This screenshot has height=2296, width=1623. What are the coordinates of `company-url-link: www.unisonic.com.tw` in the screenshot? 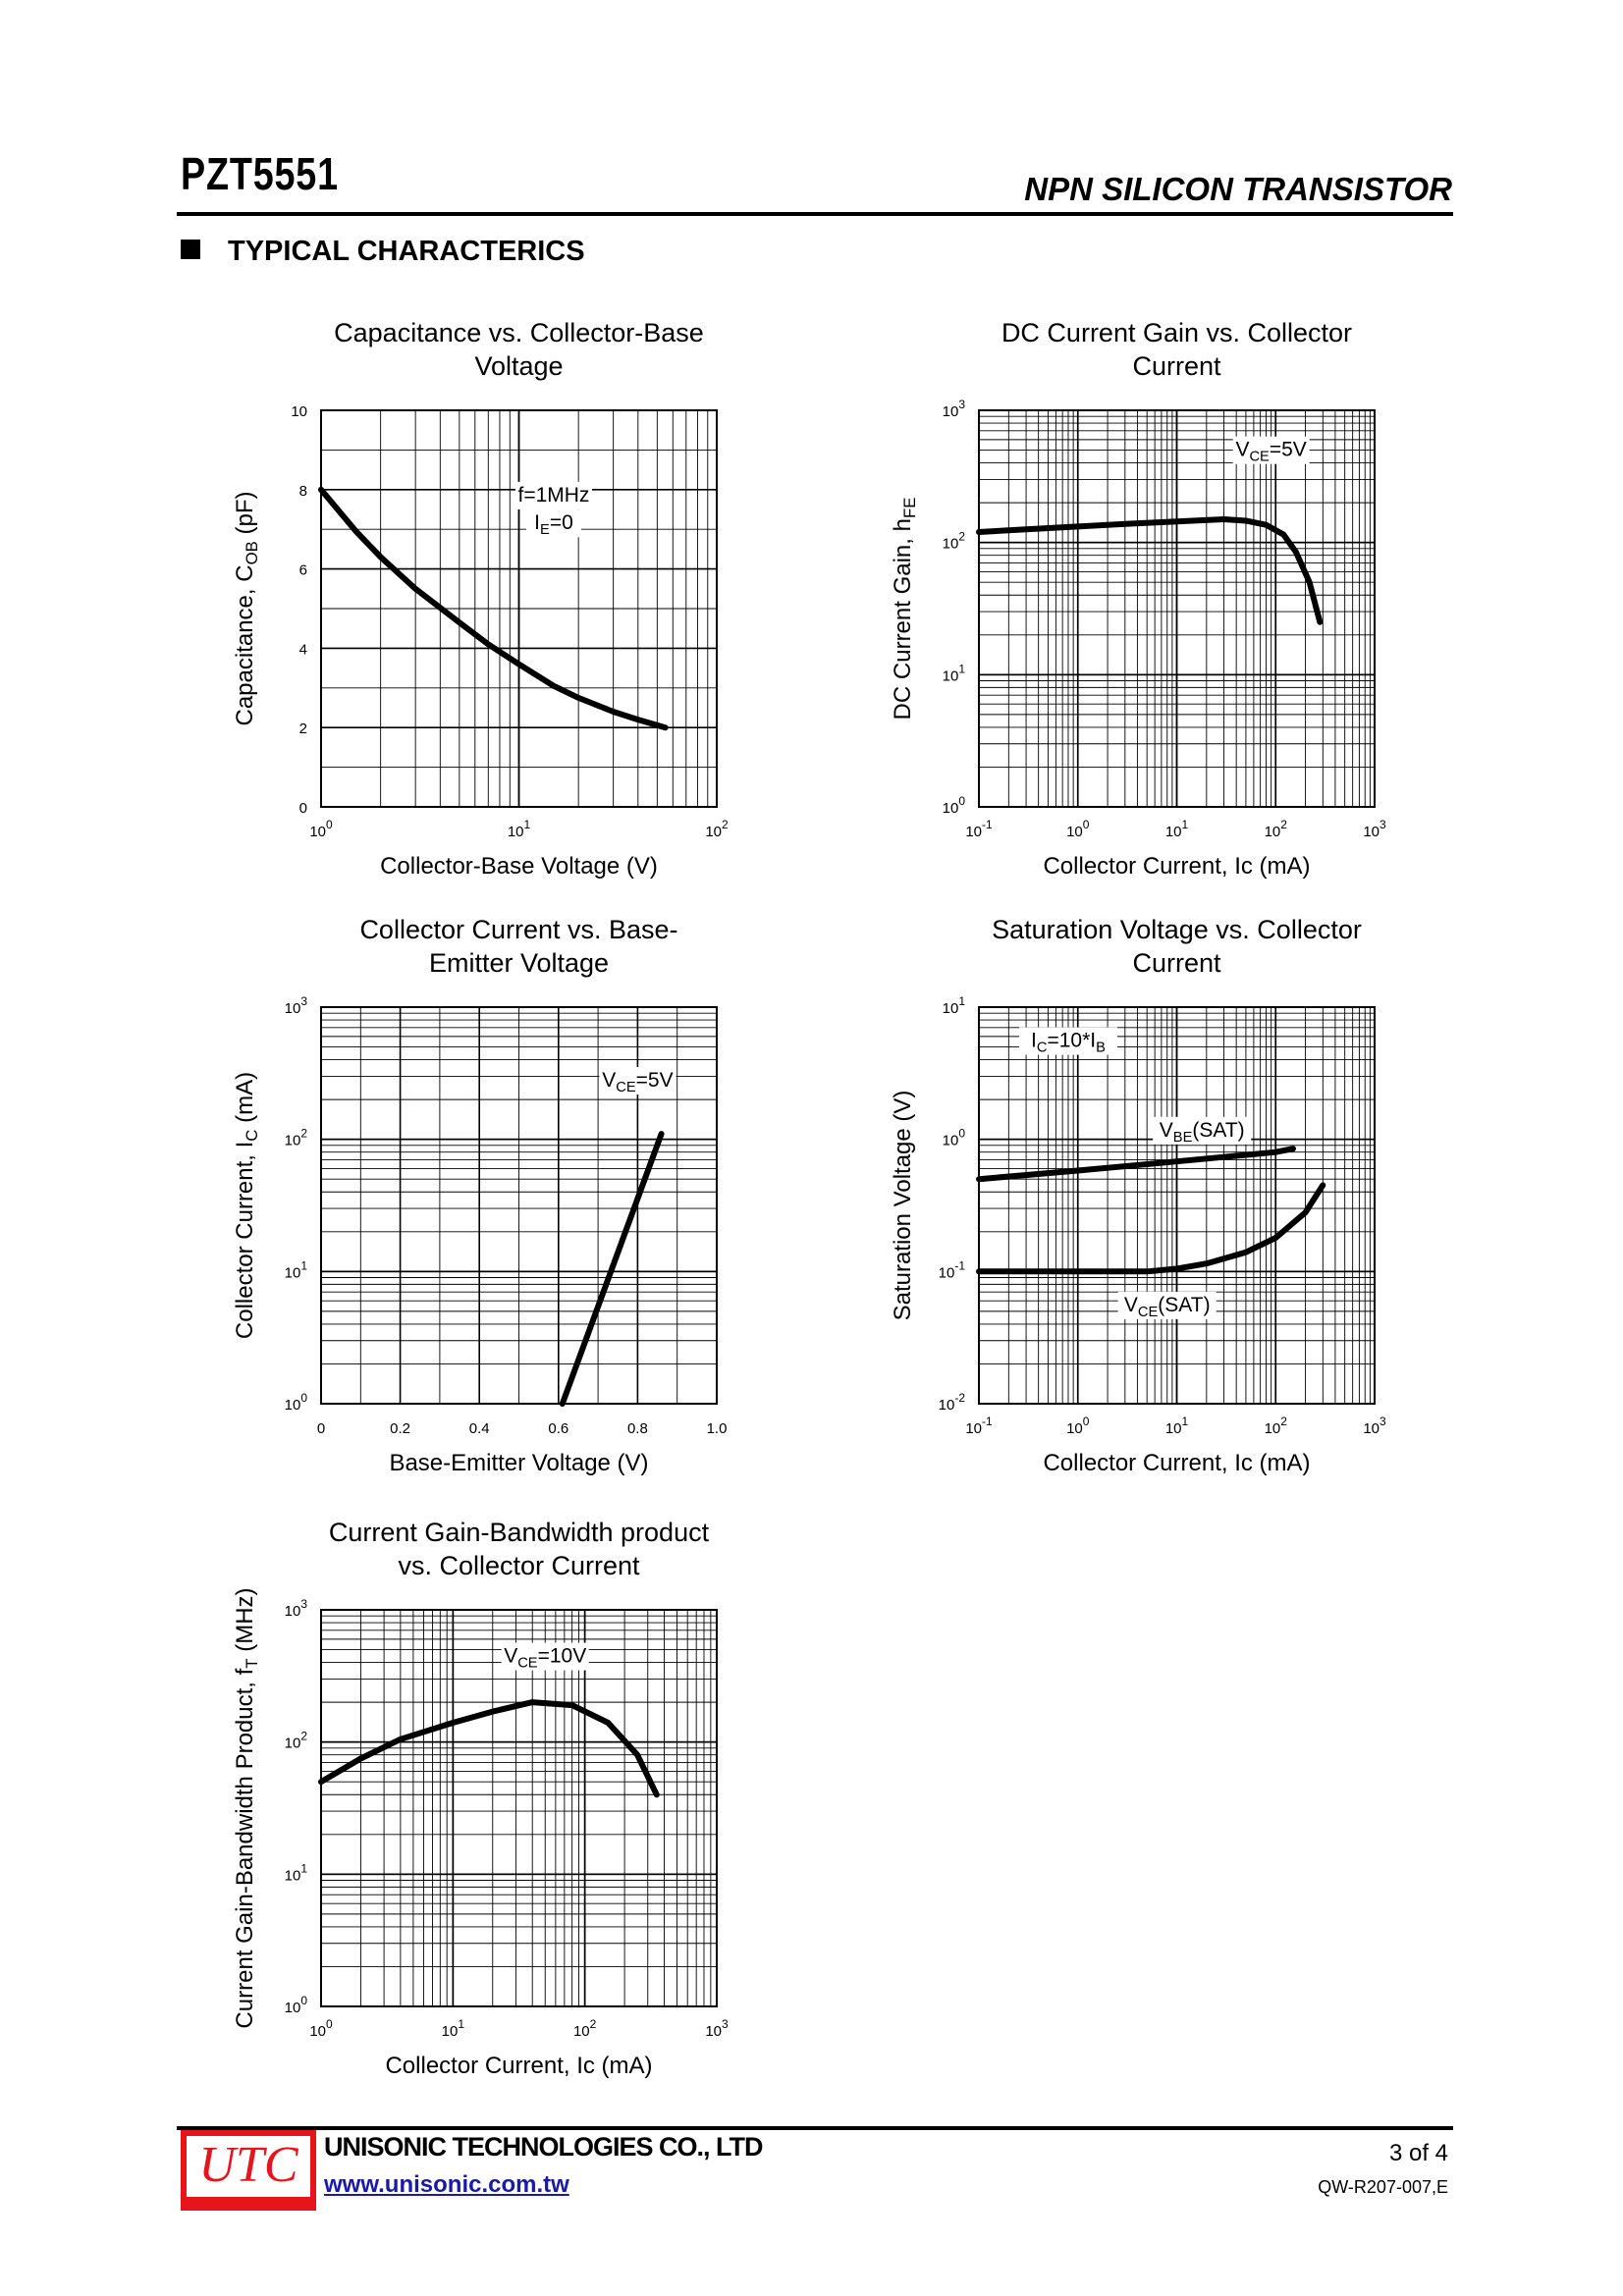 It's located at (446, 2185).